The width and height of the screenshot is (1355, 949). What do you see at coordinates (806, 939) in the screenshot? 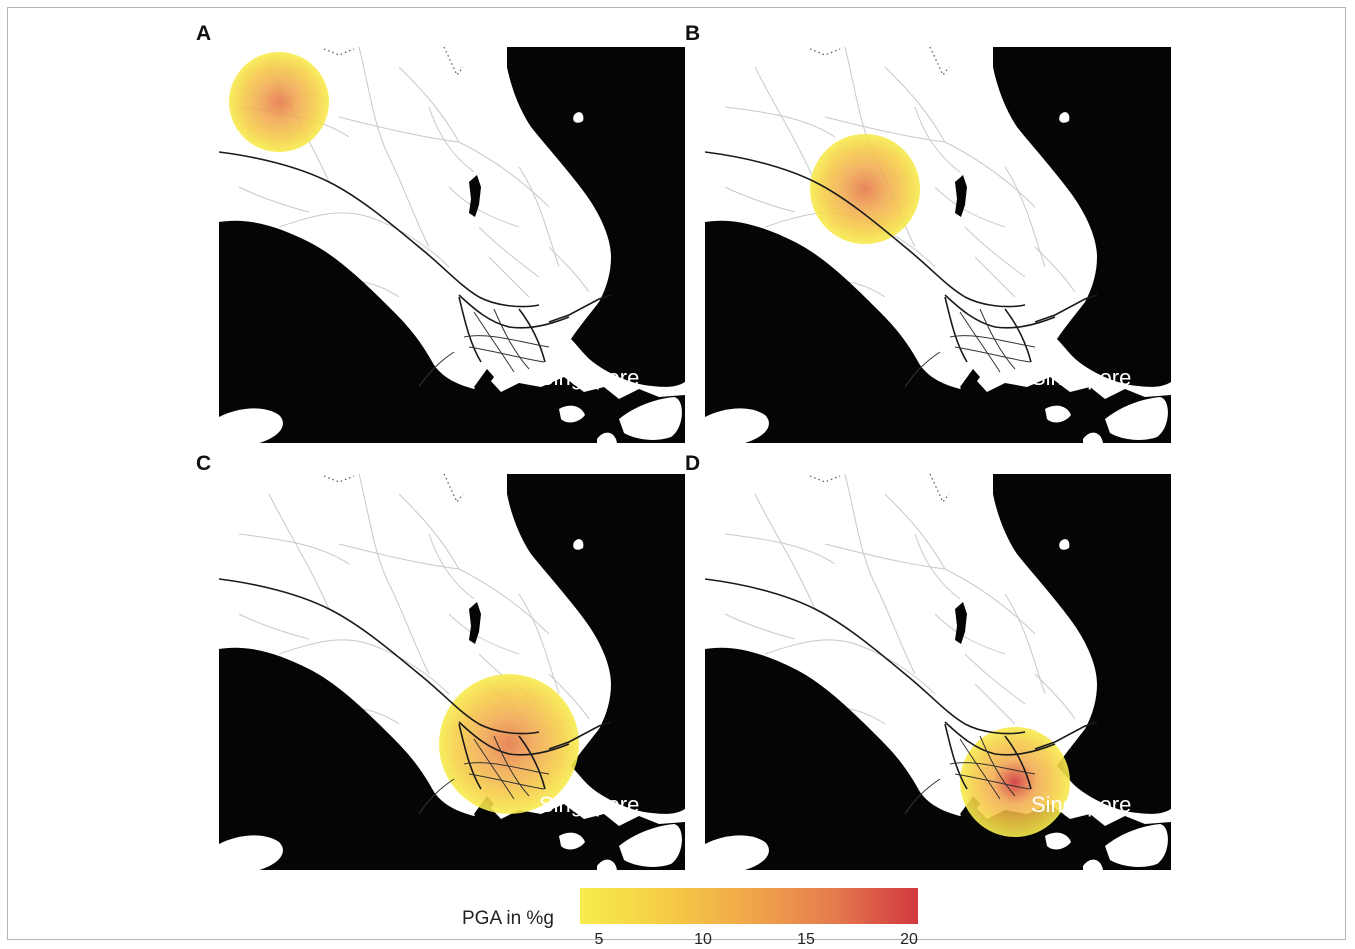
I see `legend-tick-15: 15` at bounding box center [806, 939].